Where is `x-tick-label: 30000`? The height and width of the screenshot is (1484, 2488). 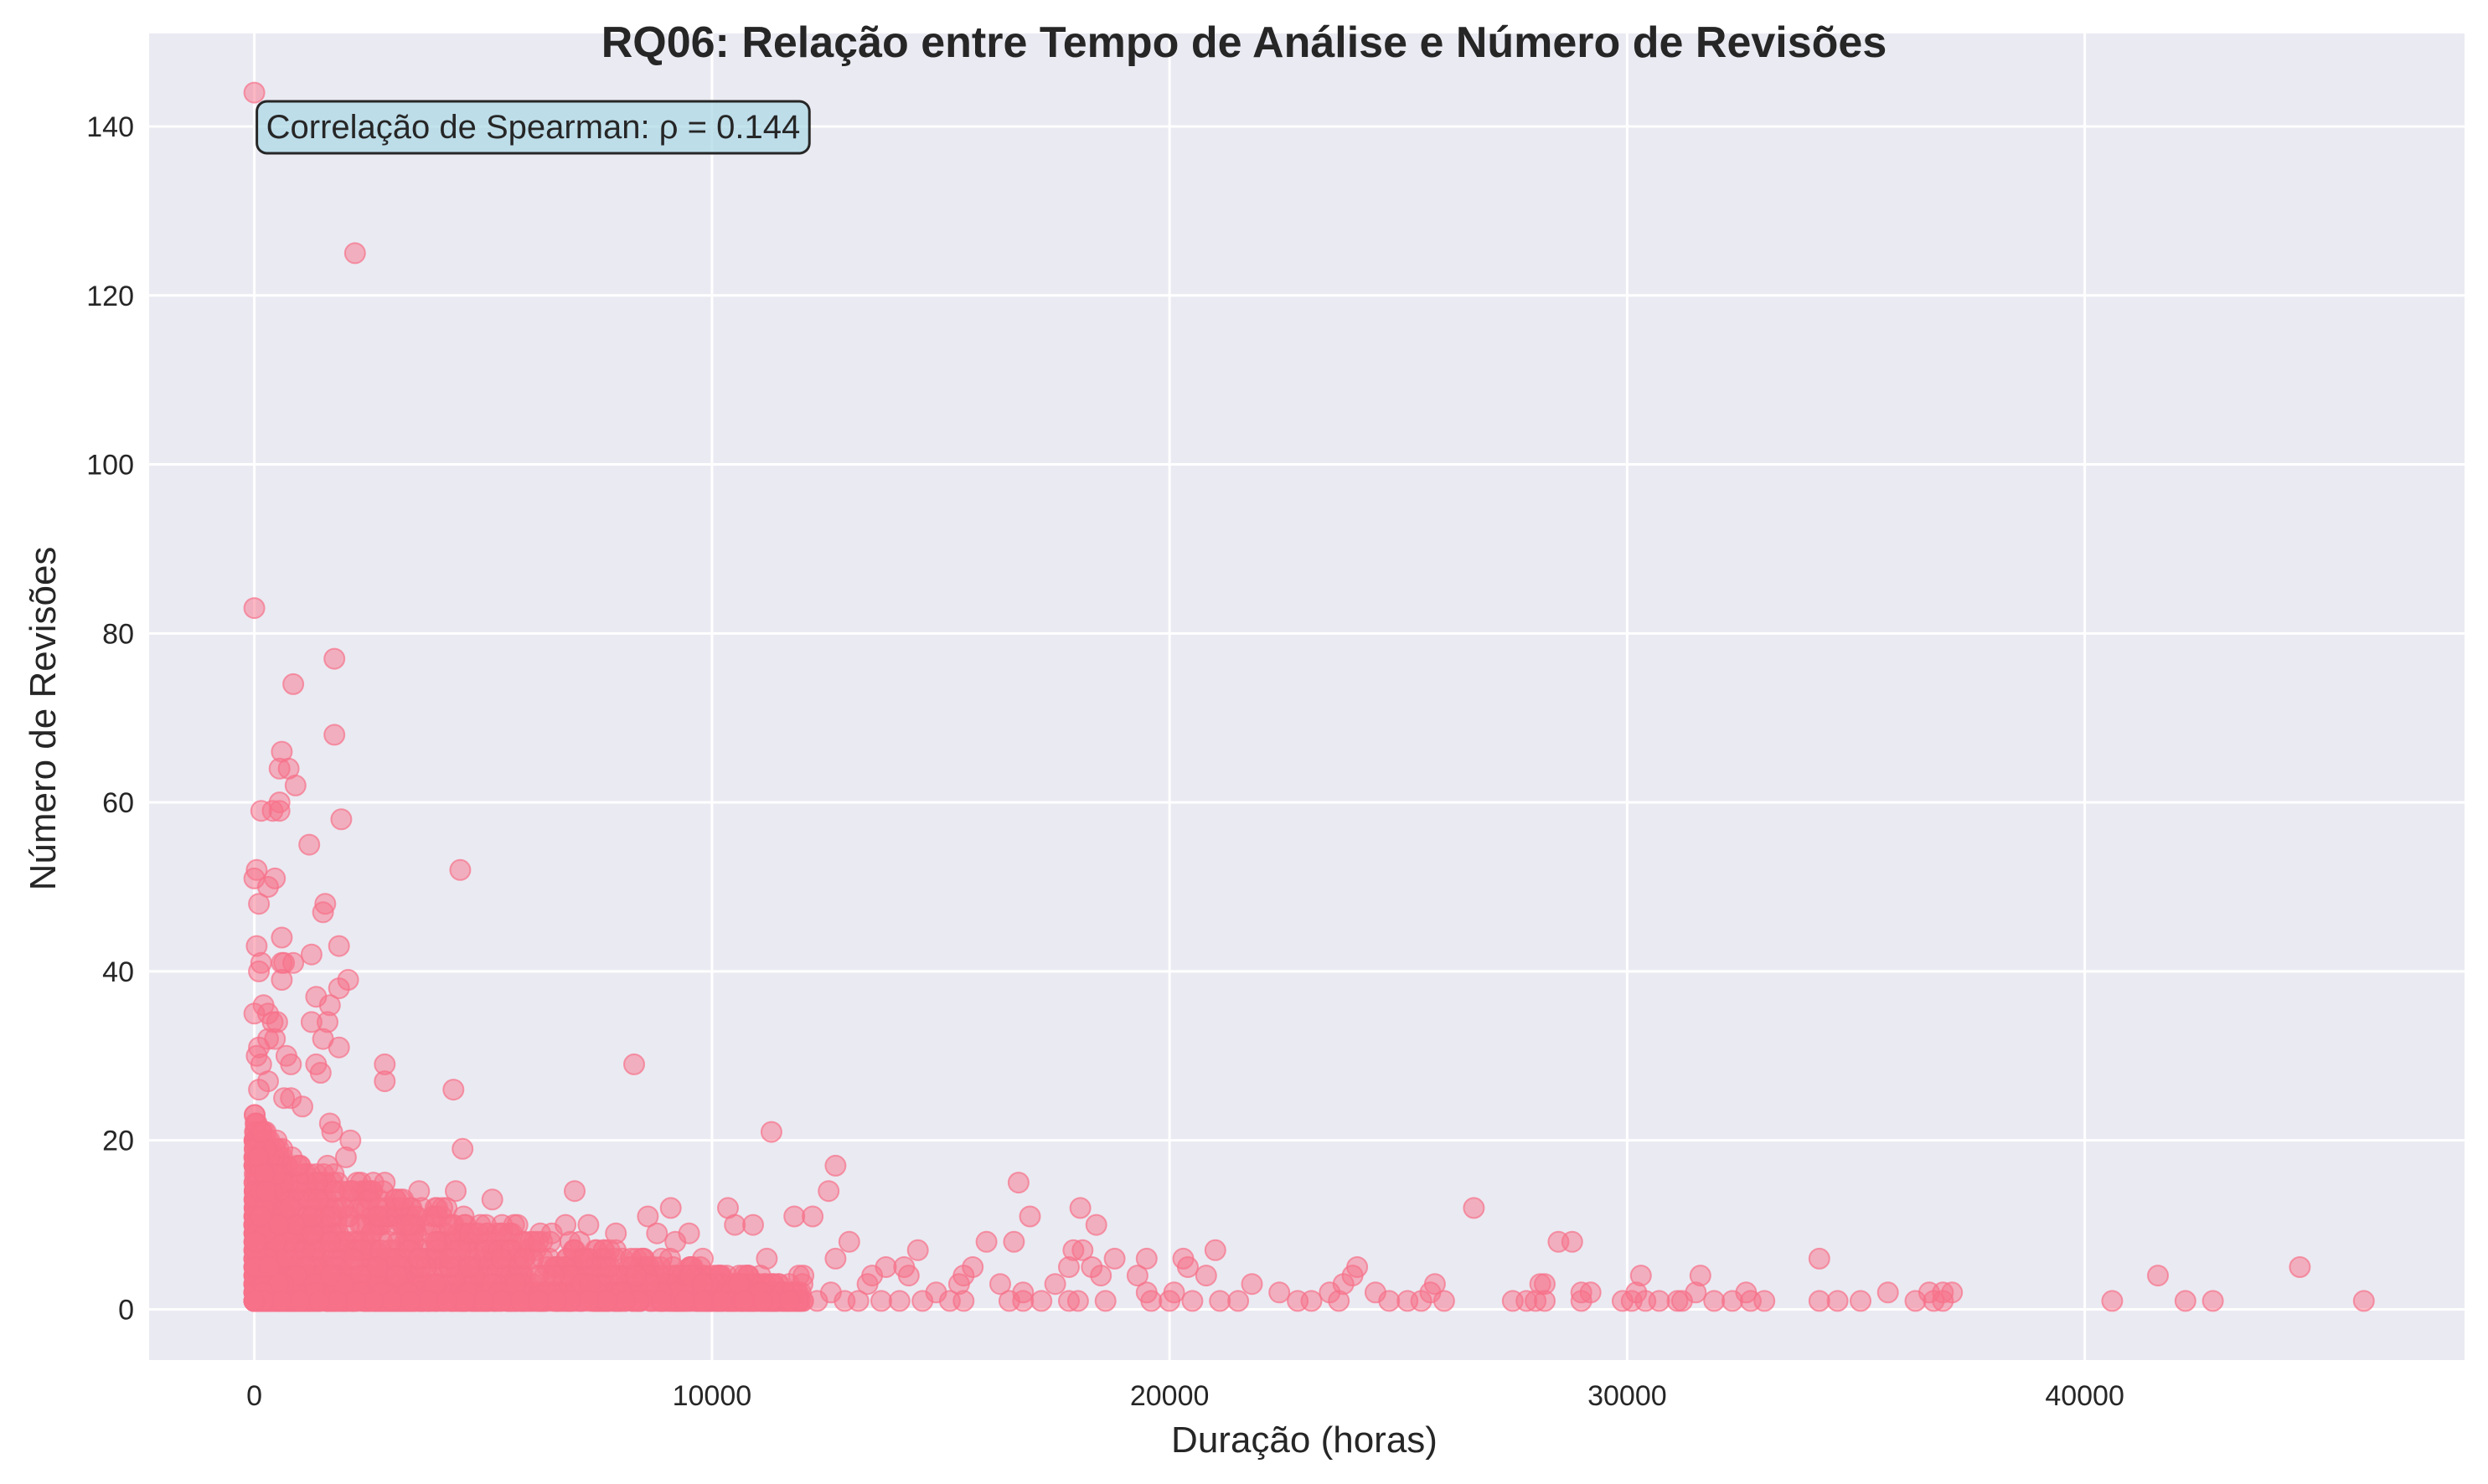
x-tick-label: 30000 is located at coordinates (1627, 1396).